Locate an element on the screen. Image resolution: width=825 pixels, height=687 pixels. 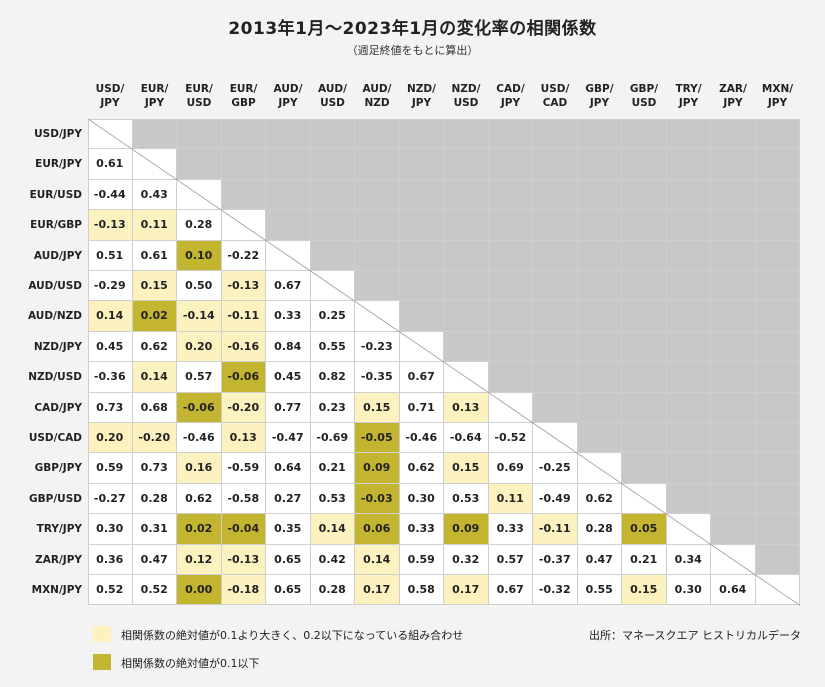
correlation-cell: 0.34 is located at coordinates (688, 559).